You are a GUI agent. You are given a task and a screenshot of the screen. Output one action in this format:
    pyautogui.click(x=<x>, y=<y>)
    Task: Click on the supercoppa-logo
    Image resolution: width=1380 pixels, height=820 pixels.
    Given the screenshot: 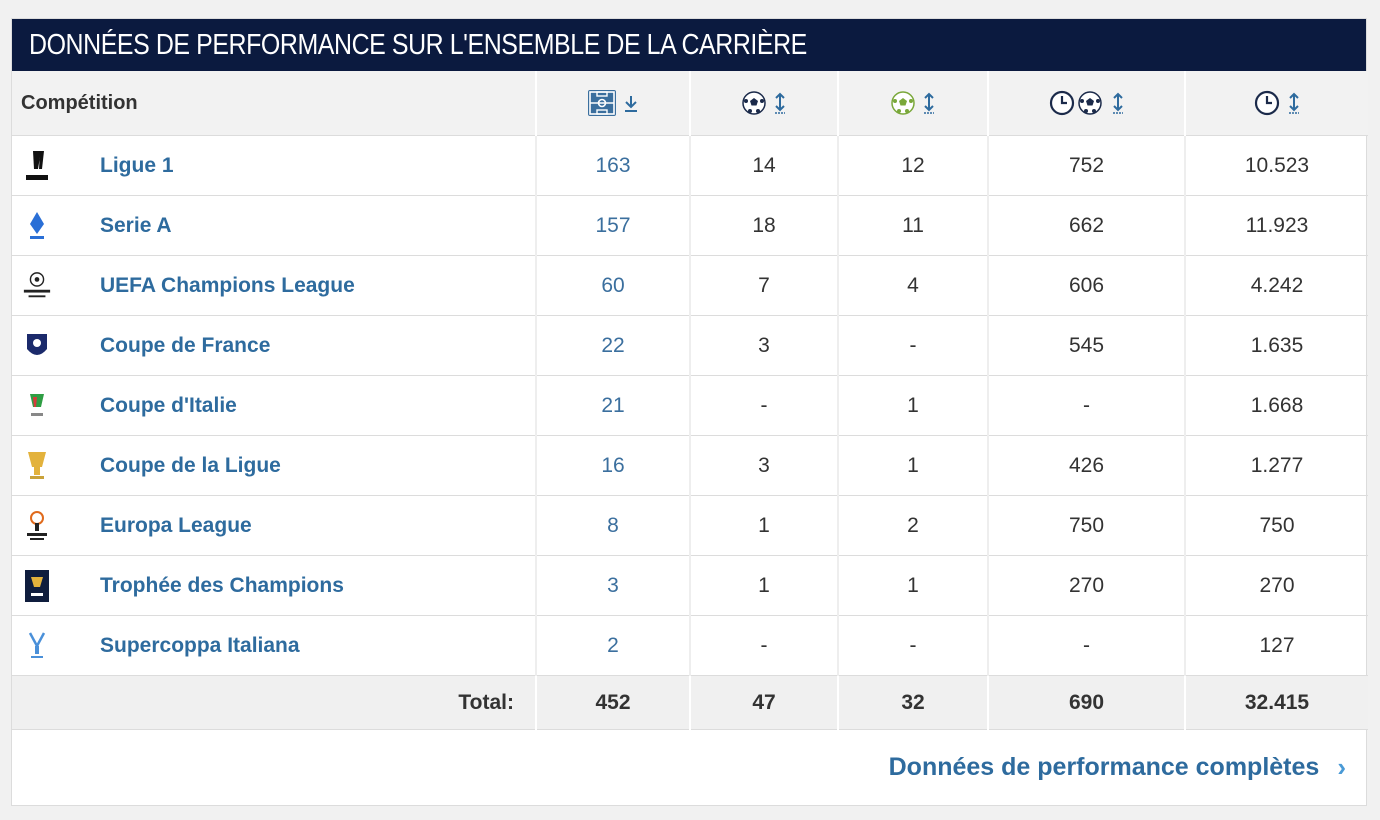 What is the action you would take?
    pyautogui.click(x=37, y=646)
    